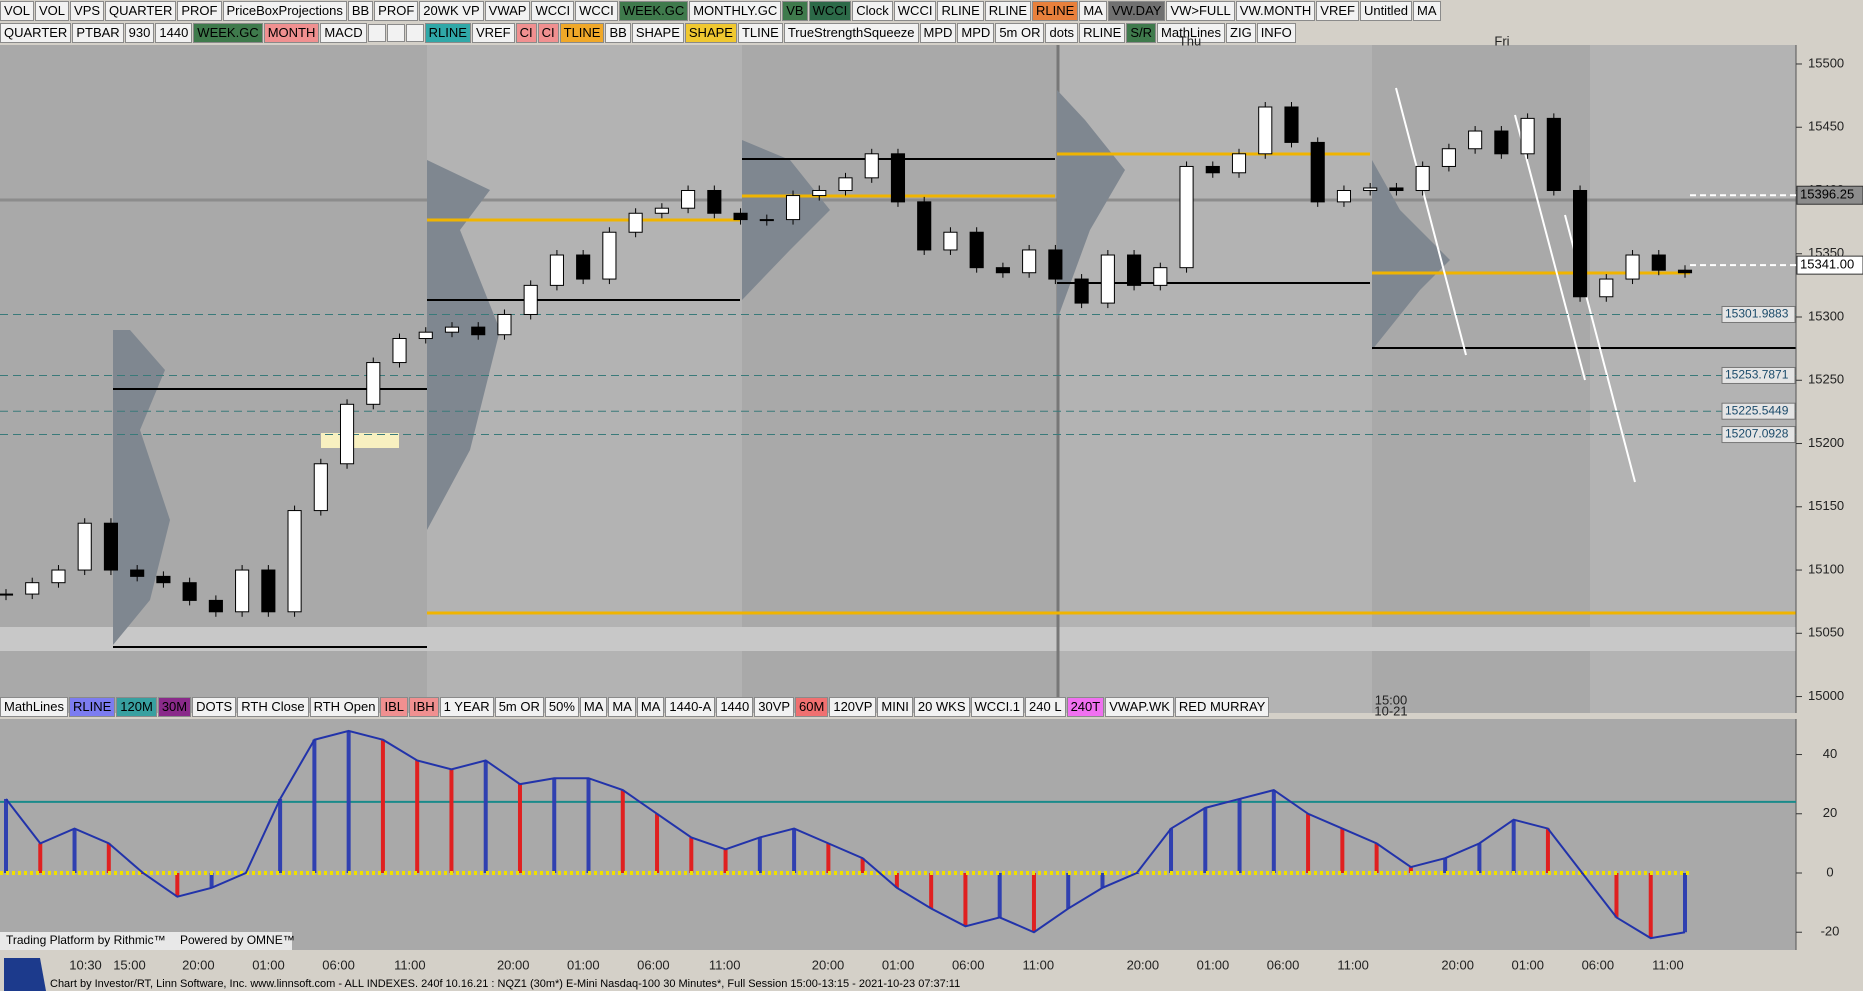 This screenshot has width=1863, height=991. Describe the element at coordinates (1241, 32) in the screenshot. I see `toolbar-button: ZIG` at that location.